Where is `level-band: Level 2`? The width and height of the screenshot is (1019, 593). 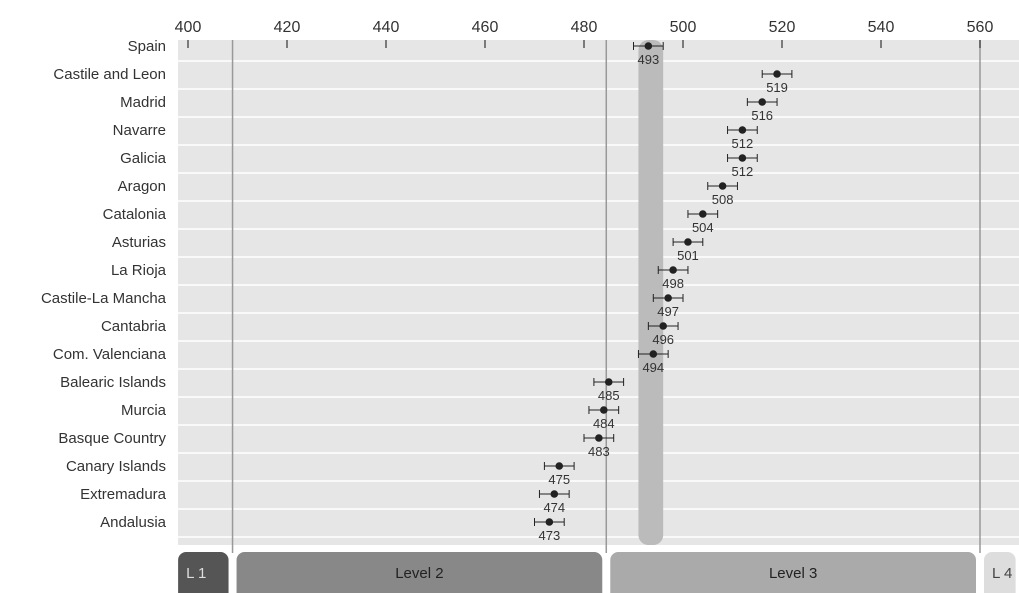 level-band: Level 2 is located at coordinates (419, 572).